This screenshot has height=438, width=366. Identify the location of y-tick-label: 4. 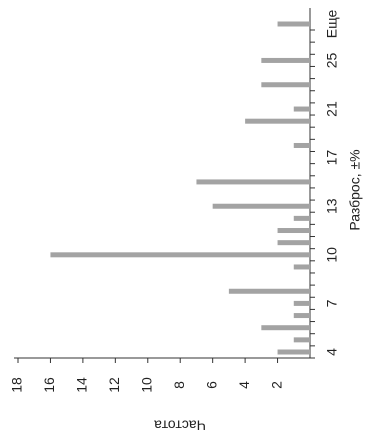
(244, 385).